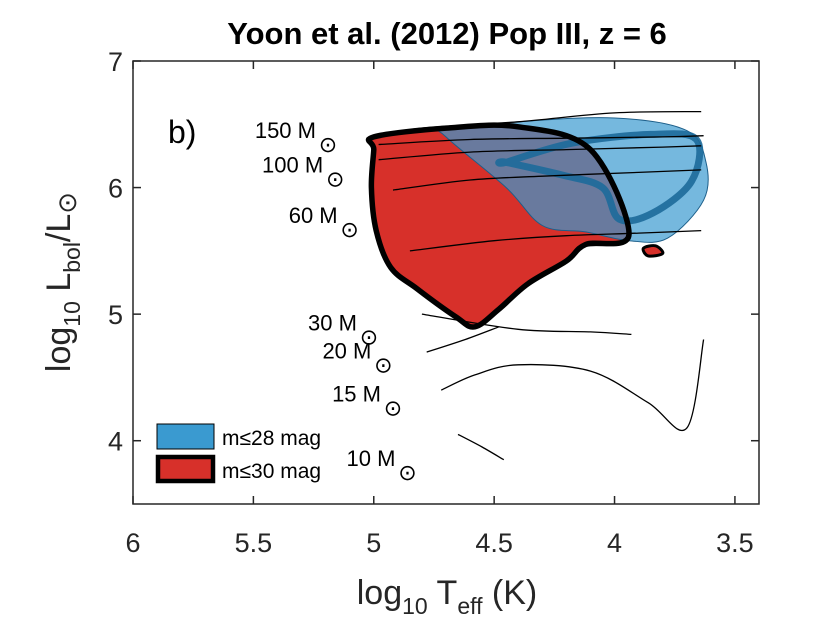 The height and width of the screenshot is (630, 840). I want to click on mass-label: 15 M, so click(356, 393).